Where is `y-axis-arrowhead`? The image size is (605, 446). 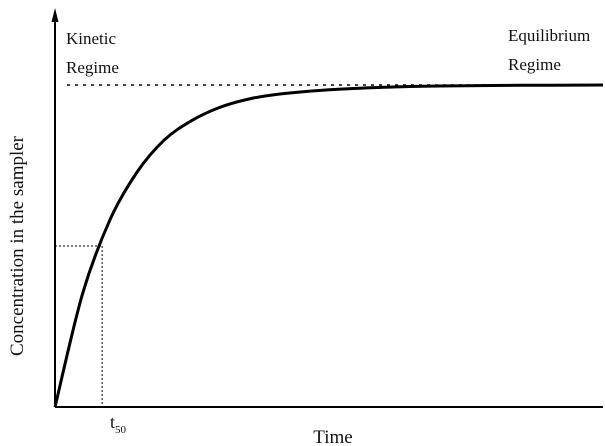 y-axis-arrowhead is located at coordinates (55, 15).